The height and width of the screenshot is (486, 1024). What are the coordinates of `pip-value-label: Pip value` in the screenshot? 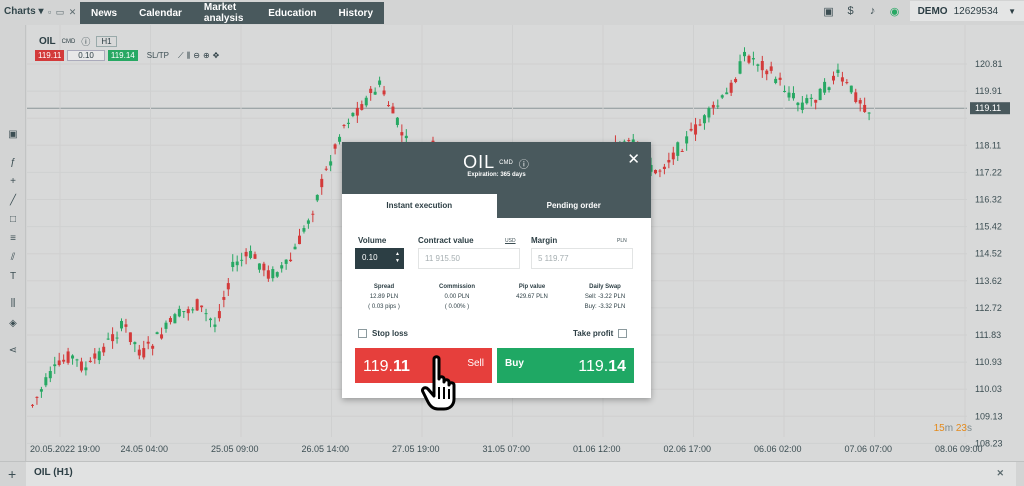 It's located at (532, 287).